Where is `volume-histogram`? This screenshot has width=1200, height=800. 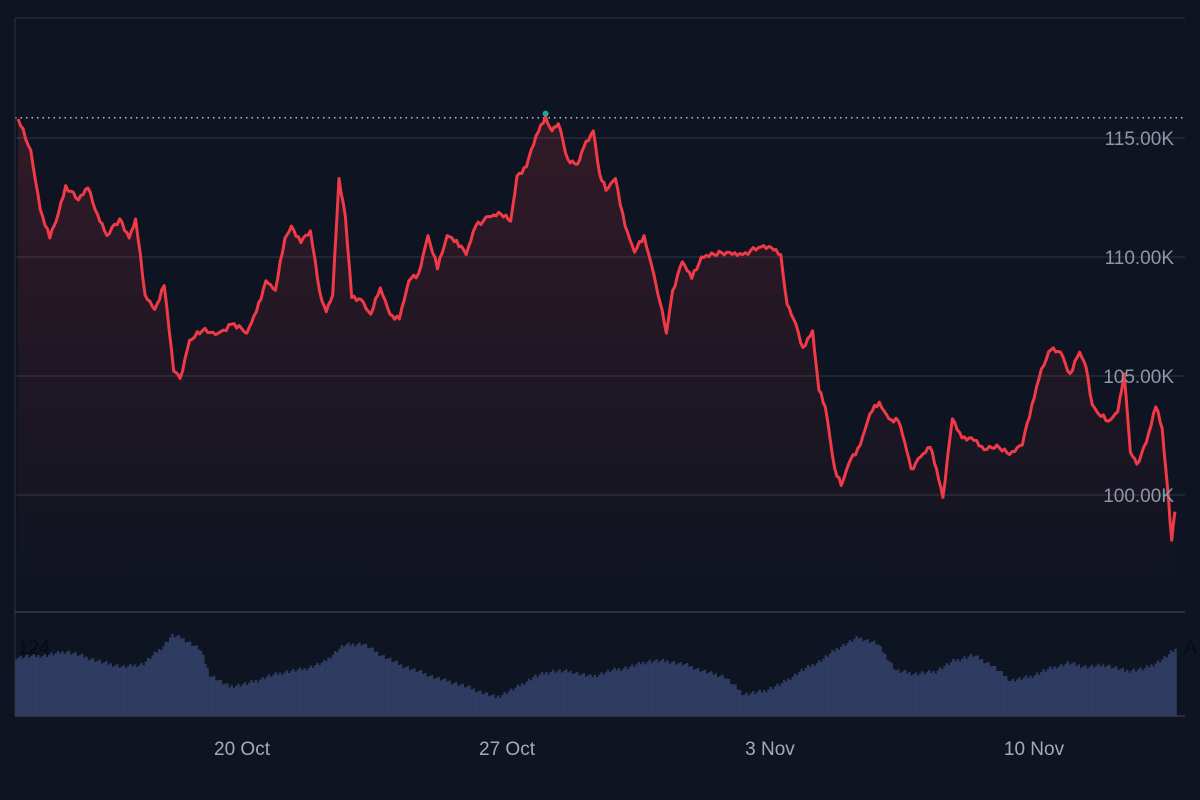
volume-histogram is located at coordinates (596, 674).